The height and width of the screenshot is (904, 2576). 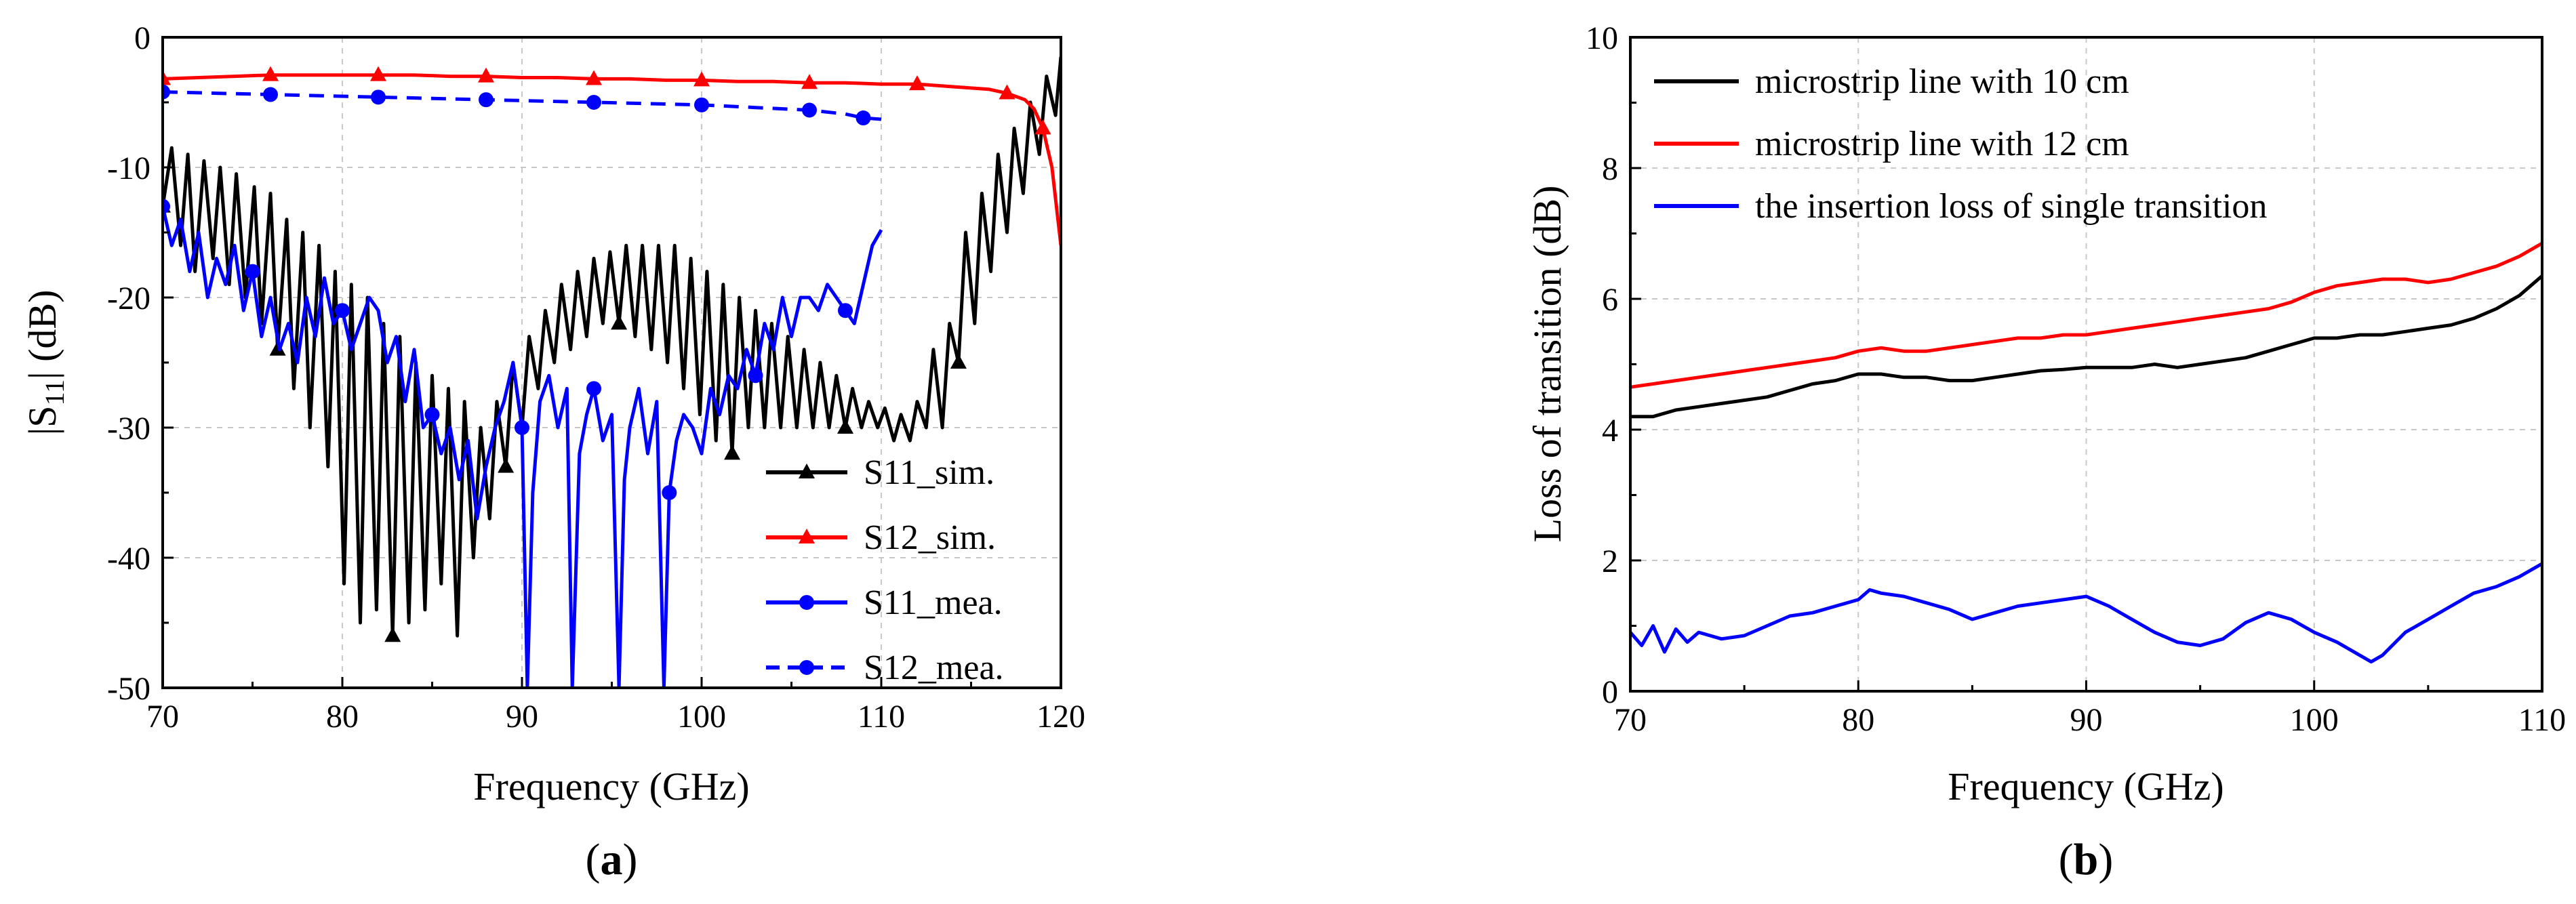 I want to click on y-tick-label: -10, so click(x=128, y=168).